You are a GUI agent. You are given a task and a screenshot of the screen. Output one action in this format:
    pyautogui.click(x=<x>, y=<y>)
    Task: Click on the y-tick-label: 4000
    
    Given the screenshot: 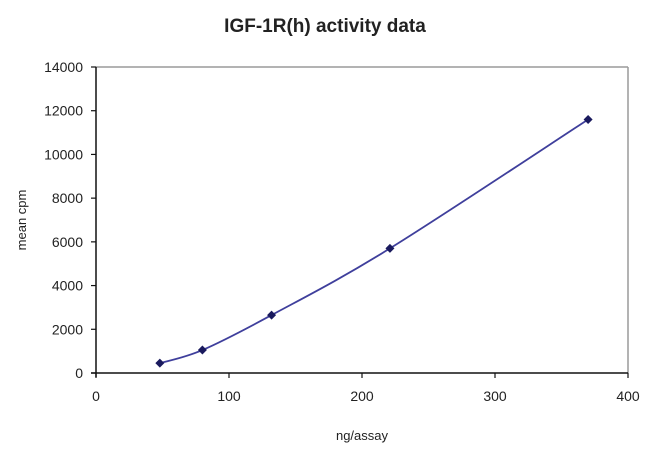 What is the action you would take?
    pyautogui.click(x=67, y=286)
    